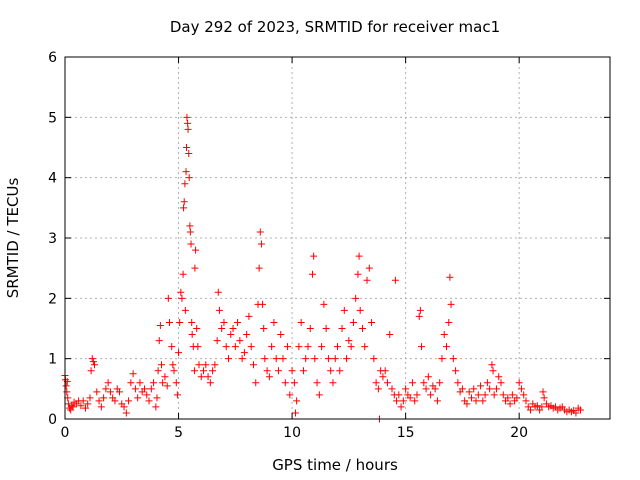 This screenshot has height=480, width=640. What do you see at coordinates (295, 433) in the screenshot?
I see `x-tick-labels: 0 5 10 15 20` at bounding box center [295, 433].